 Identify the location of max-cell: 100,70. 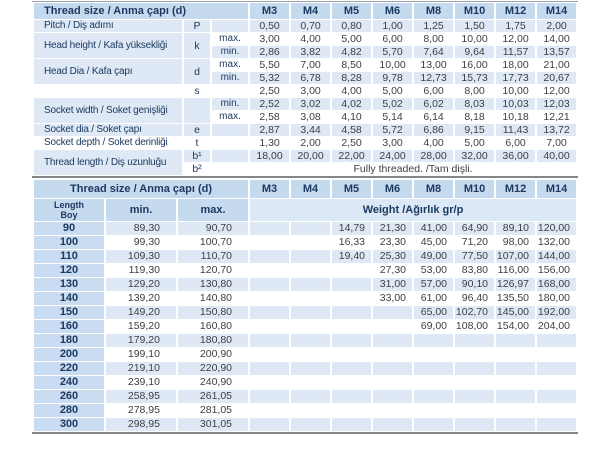
(213, 242).